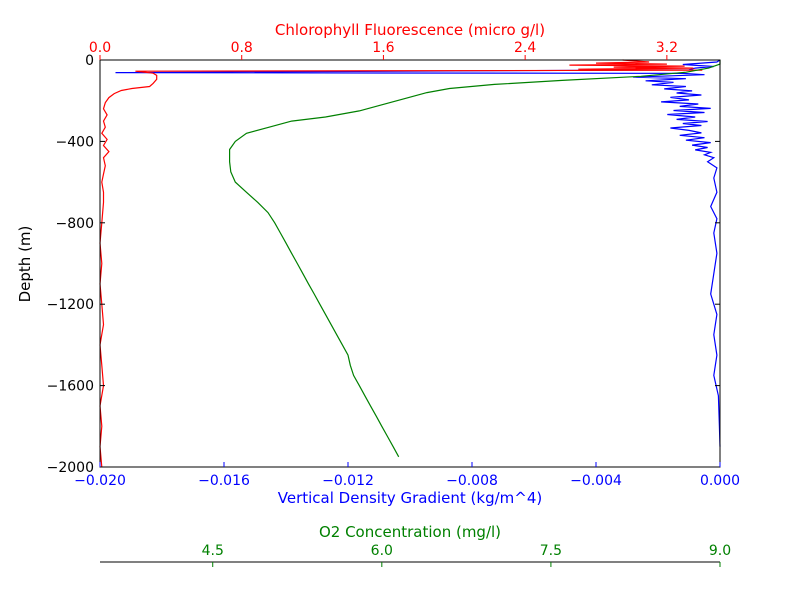 This screenshot has height=600, width=800. I want to click on density-axis-label: Vertical Density Gradient (kg/m^4), so click(410, 498).